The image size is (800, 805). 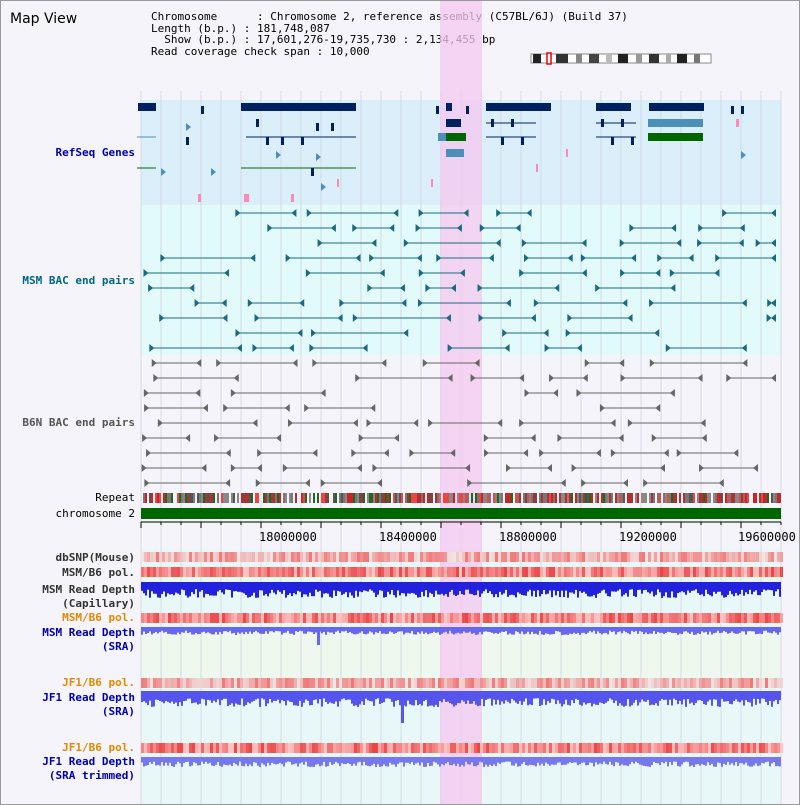 What do you see at coordinates (441, 152) in the screenshot?
I see `refseq-genes` at bounding box center [441, 152].